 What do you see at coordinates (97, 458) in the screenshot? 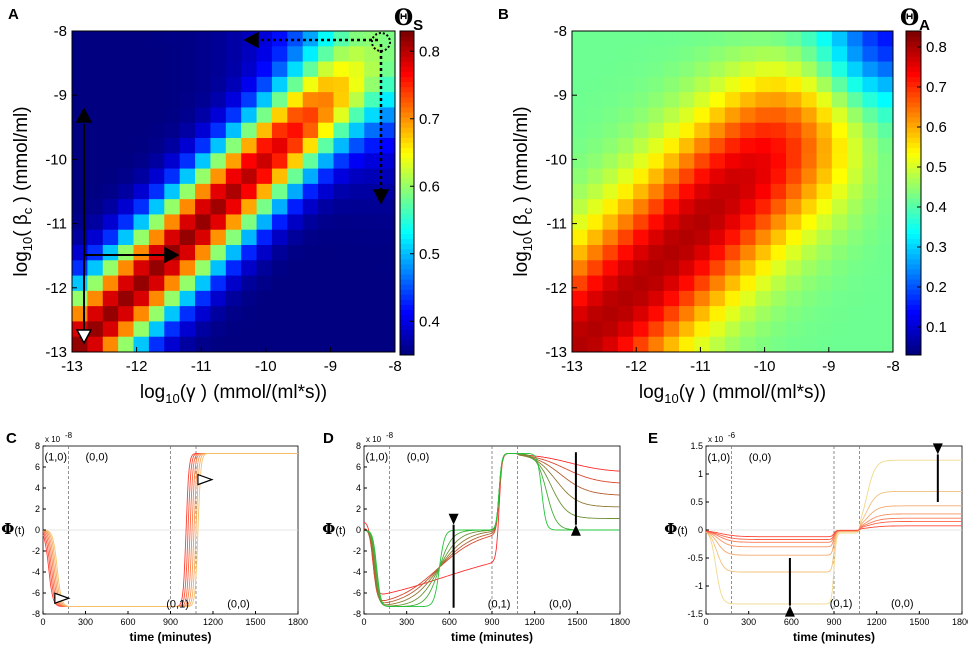
I see `state-label: (0,0)` at bounding box center [97, 458].